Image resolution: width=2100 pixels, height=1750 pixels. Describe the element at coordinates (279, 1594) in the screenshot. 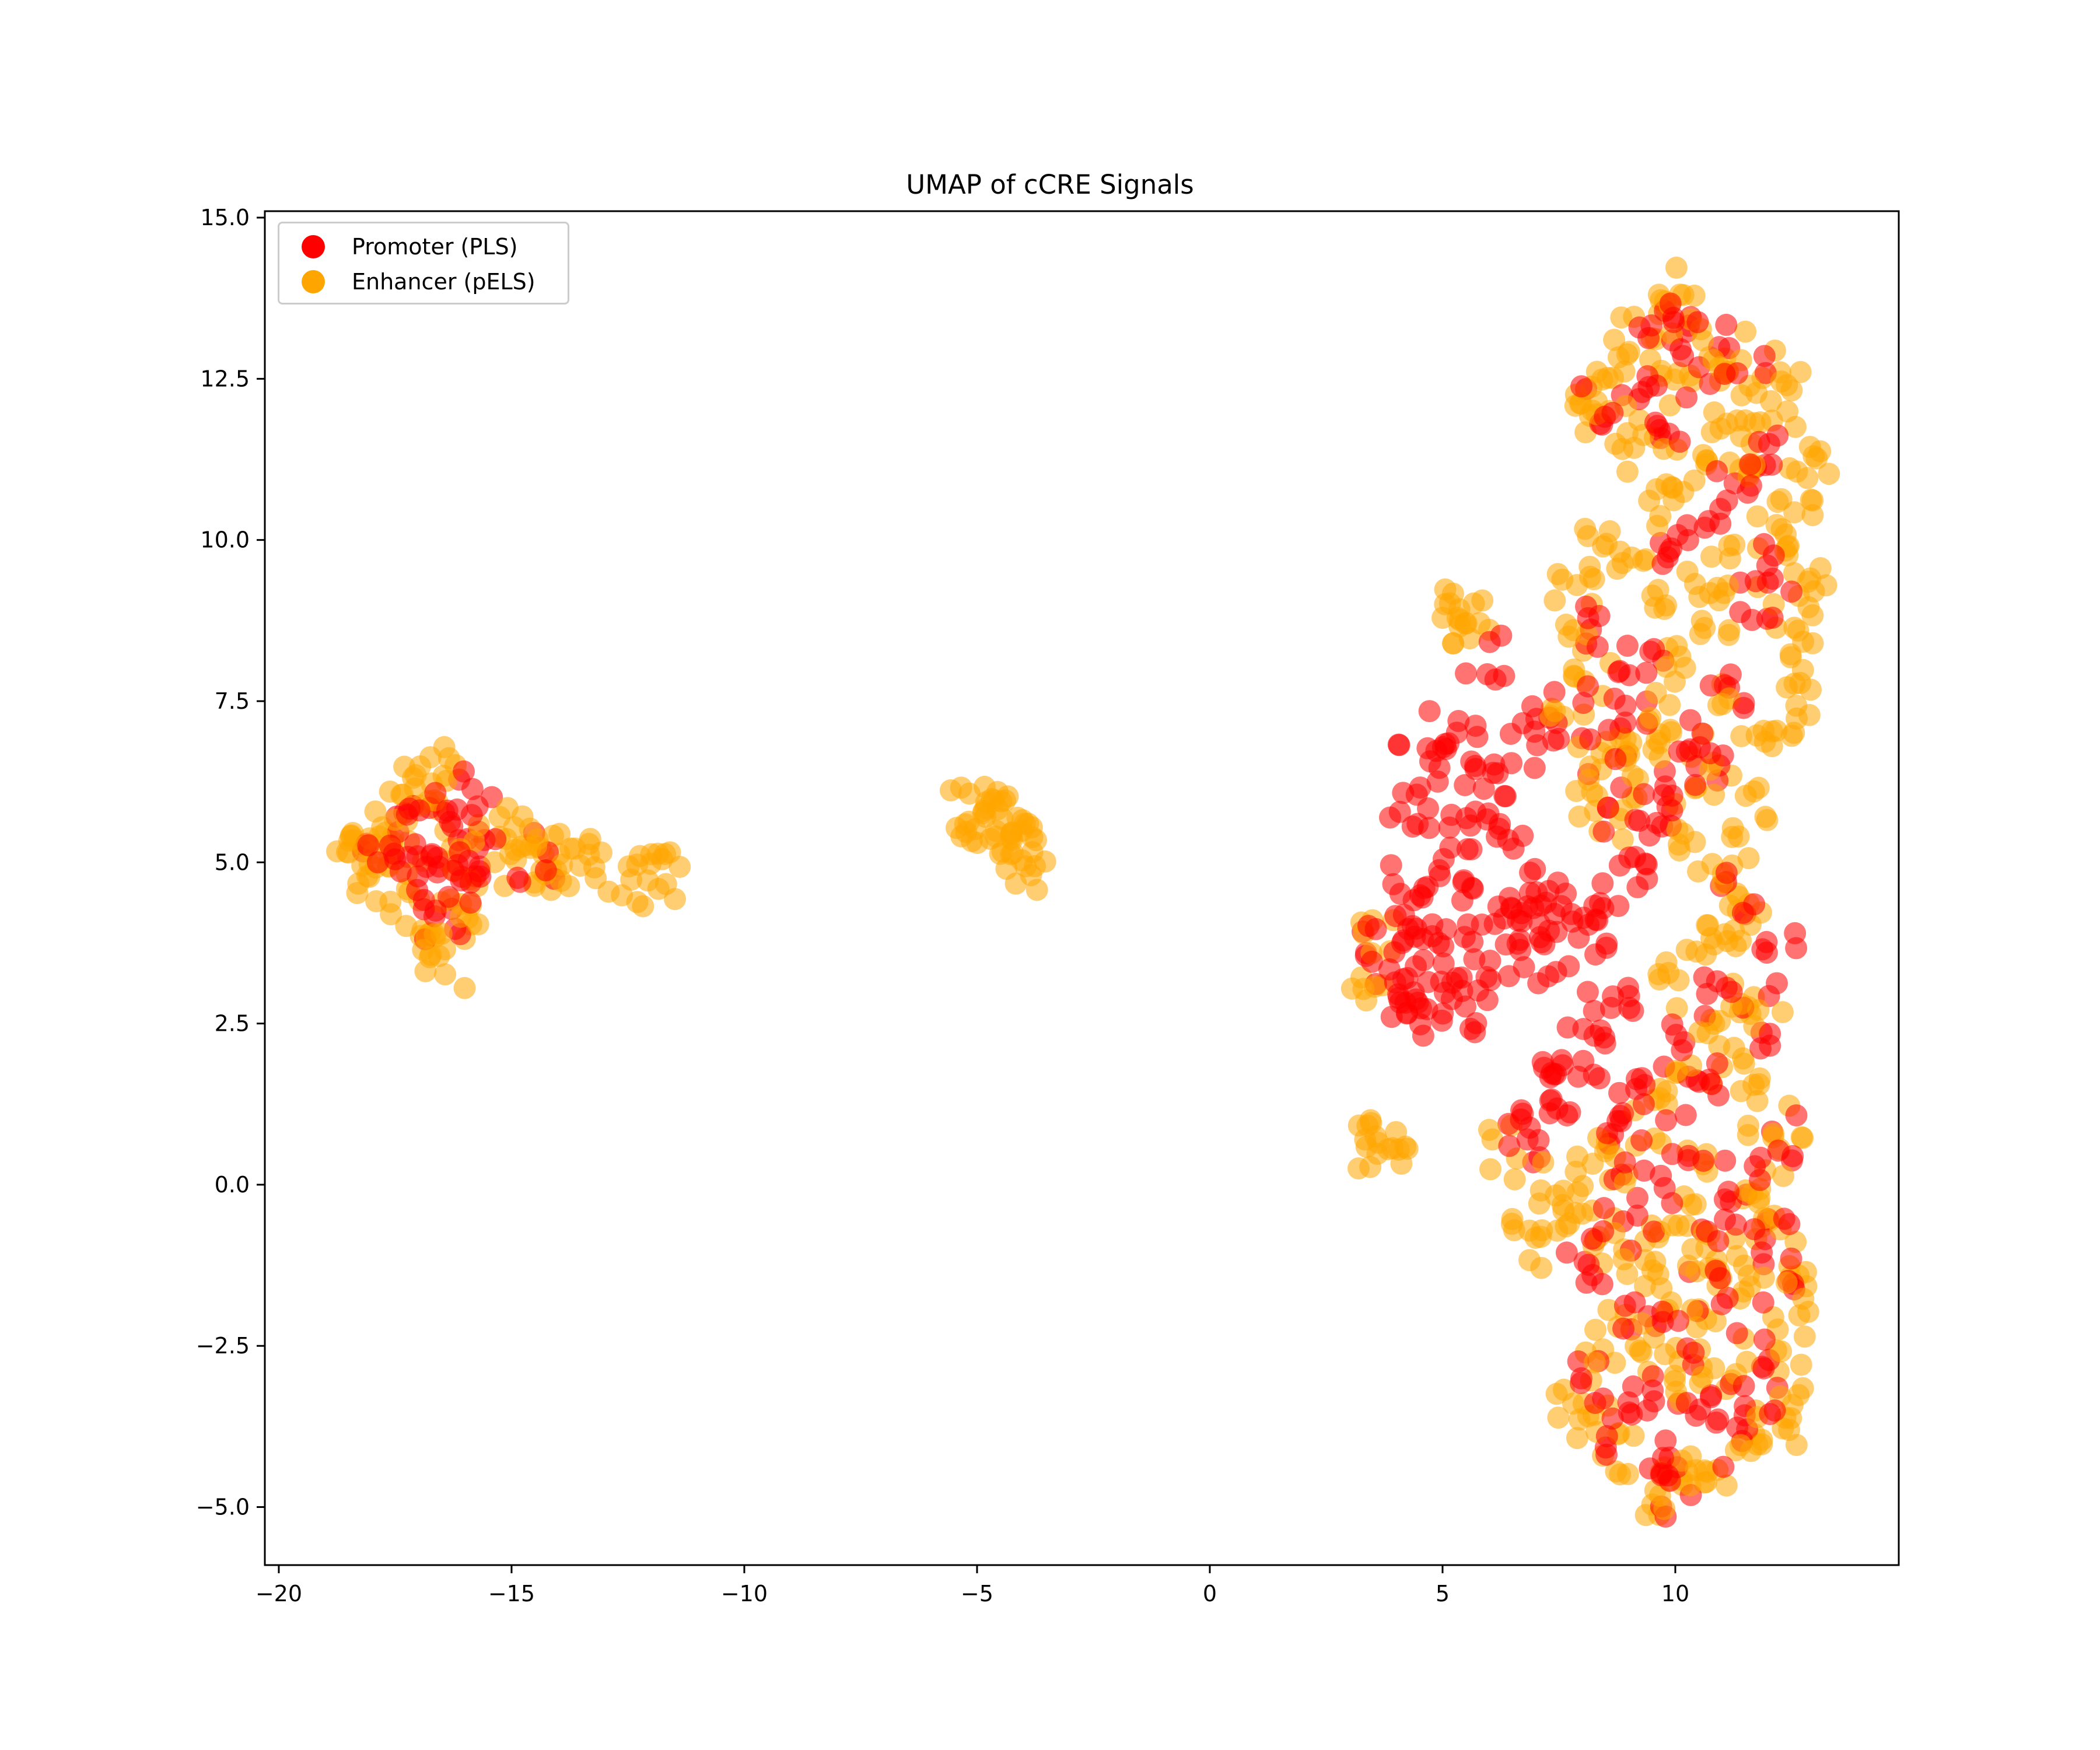

I see `x-tick-label: −20` at that location.